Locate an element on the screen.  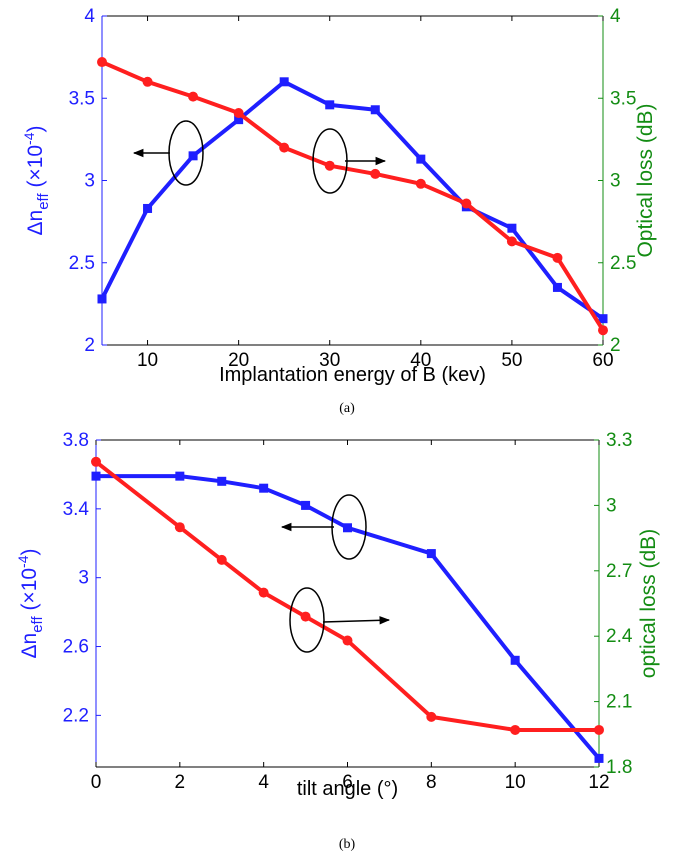
x-tick-label: 40 is located at coordinates (420, 360).